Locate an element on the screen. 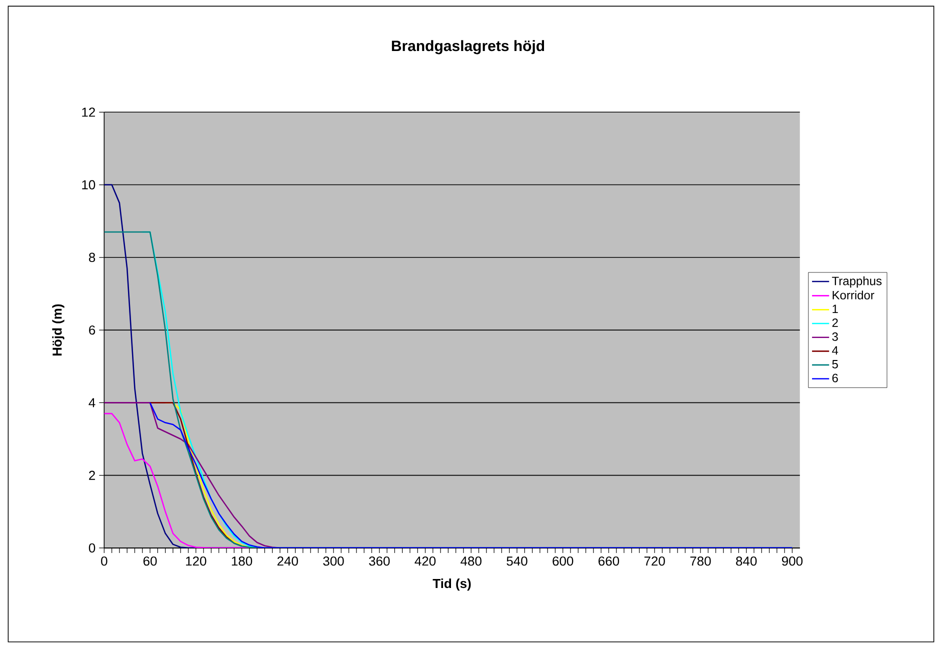 The width and height of the screenshot is (937, 645). x-tick-label: 360 is located at coordinates (379, 561).